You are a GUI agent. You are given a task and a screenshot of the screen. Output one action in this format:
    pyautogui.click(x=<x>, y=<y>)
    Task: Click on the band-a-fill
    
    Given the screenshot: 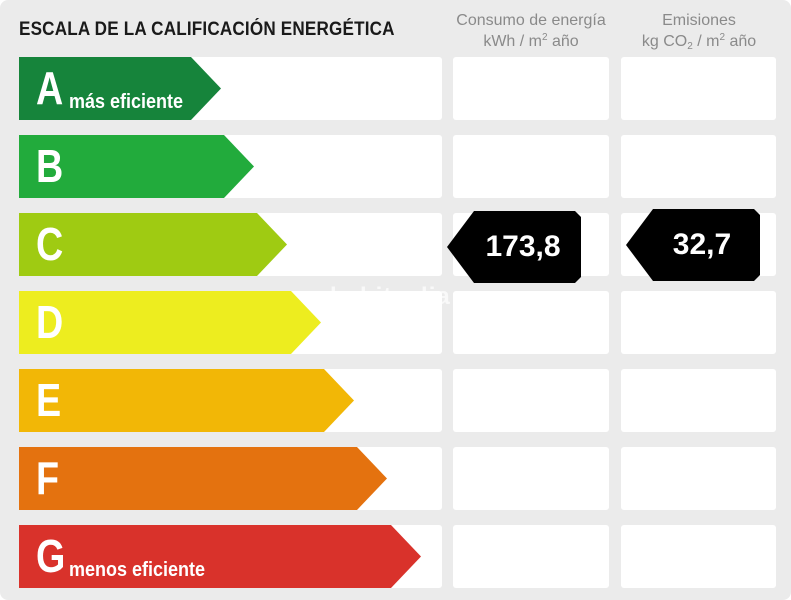 What is the action you would take?
    pyautogui.click(x=120, y=88)
    